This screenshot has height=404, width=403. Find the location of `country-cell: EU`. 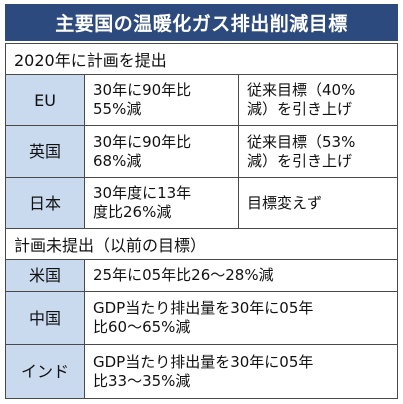

country-cell: EU is located at coordinates (45, 100).